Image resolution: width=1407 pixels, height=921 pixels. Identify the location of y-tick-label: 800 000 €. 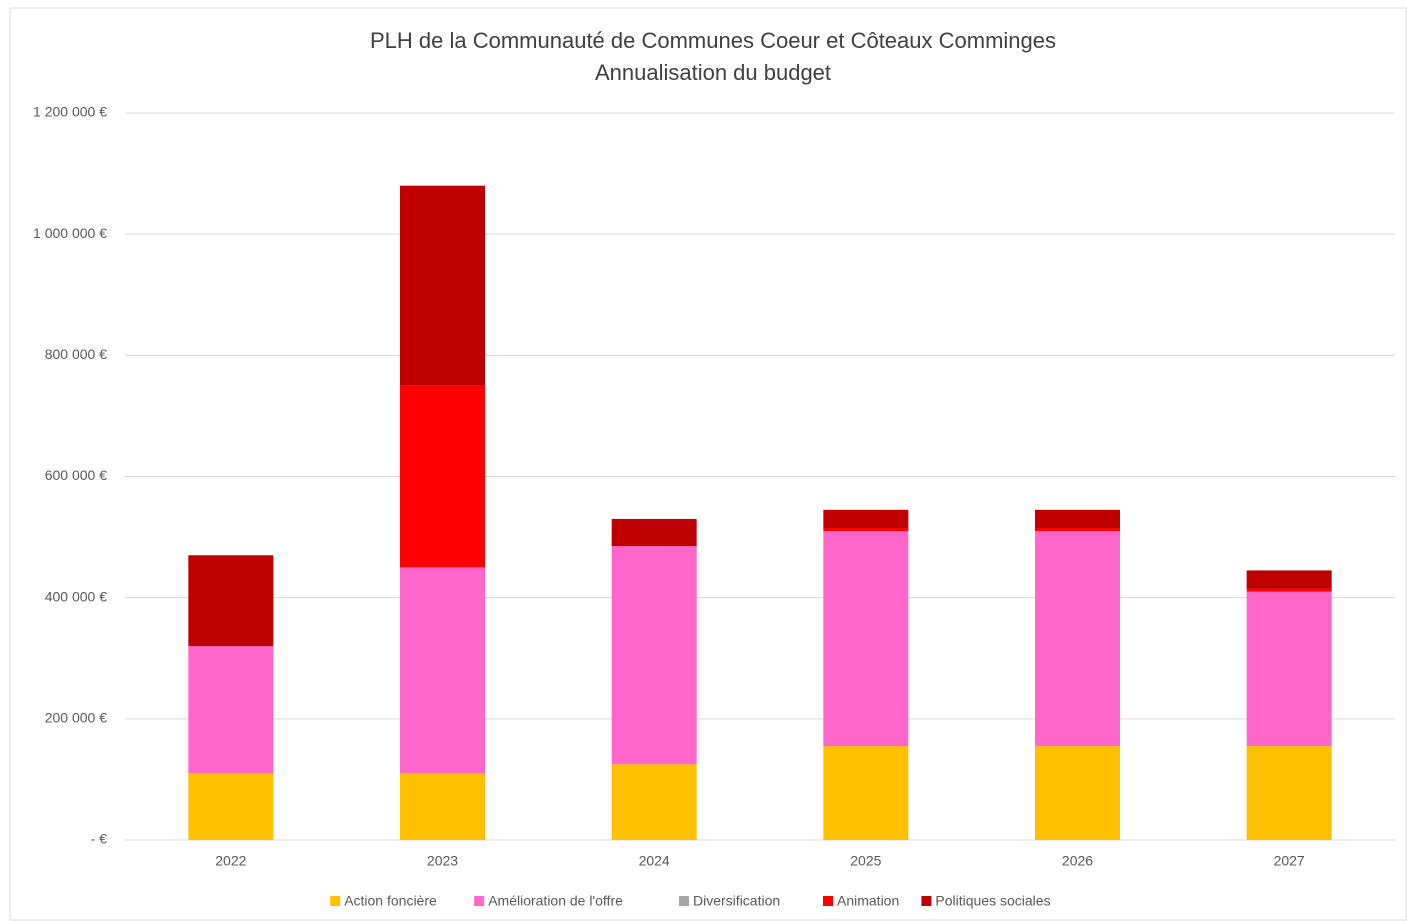
(76, 354).